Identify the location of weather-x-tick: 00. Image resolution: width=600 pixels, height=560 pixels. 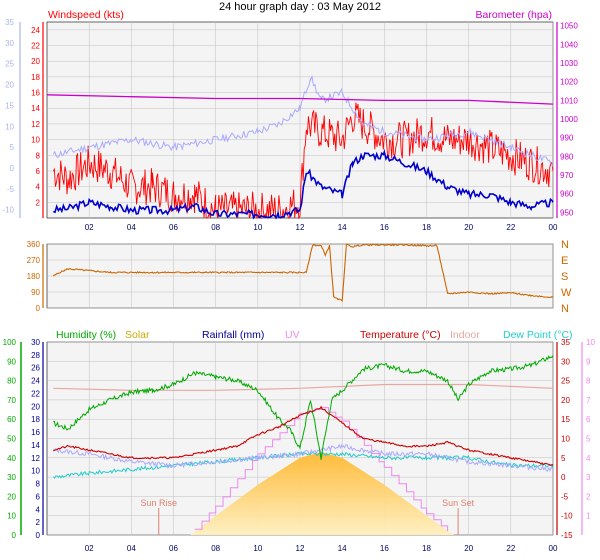
(553, 548).